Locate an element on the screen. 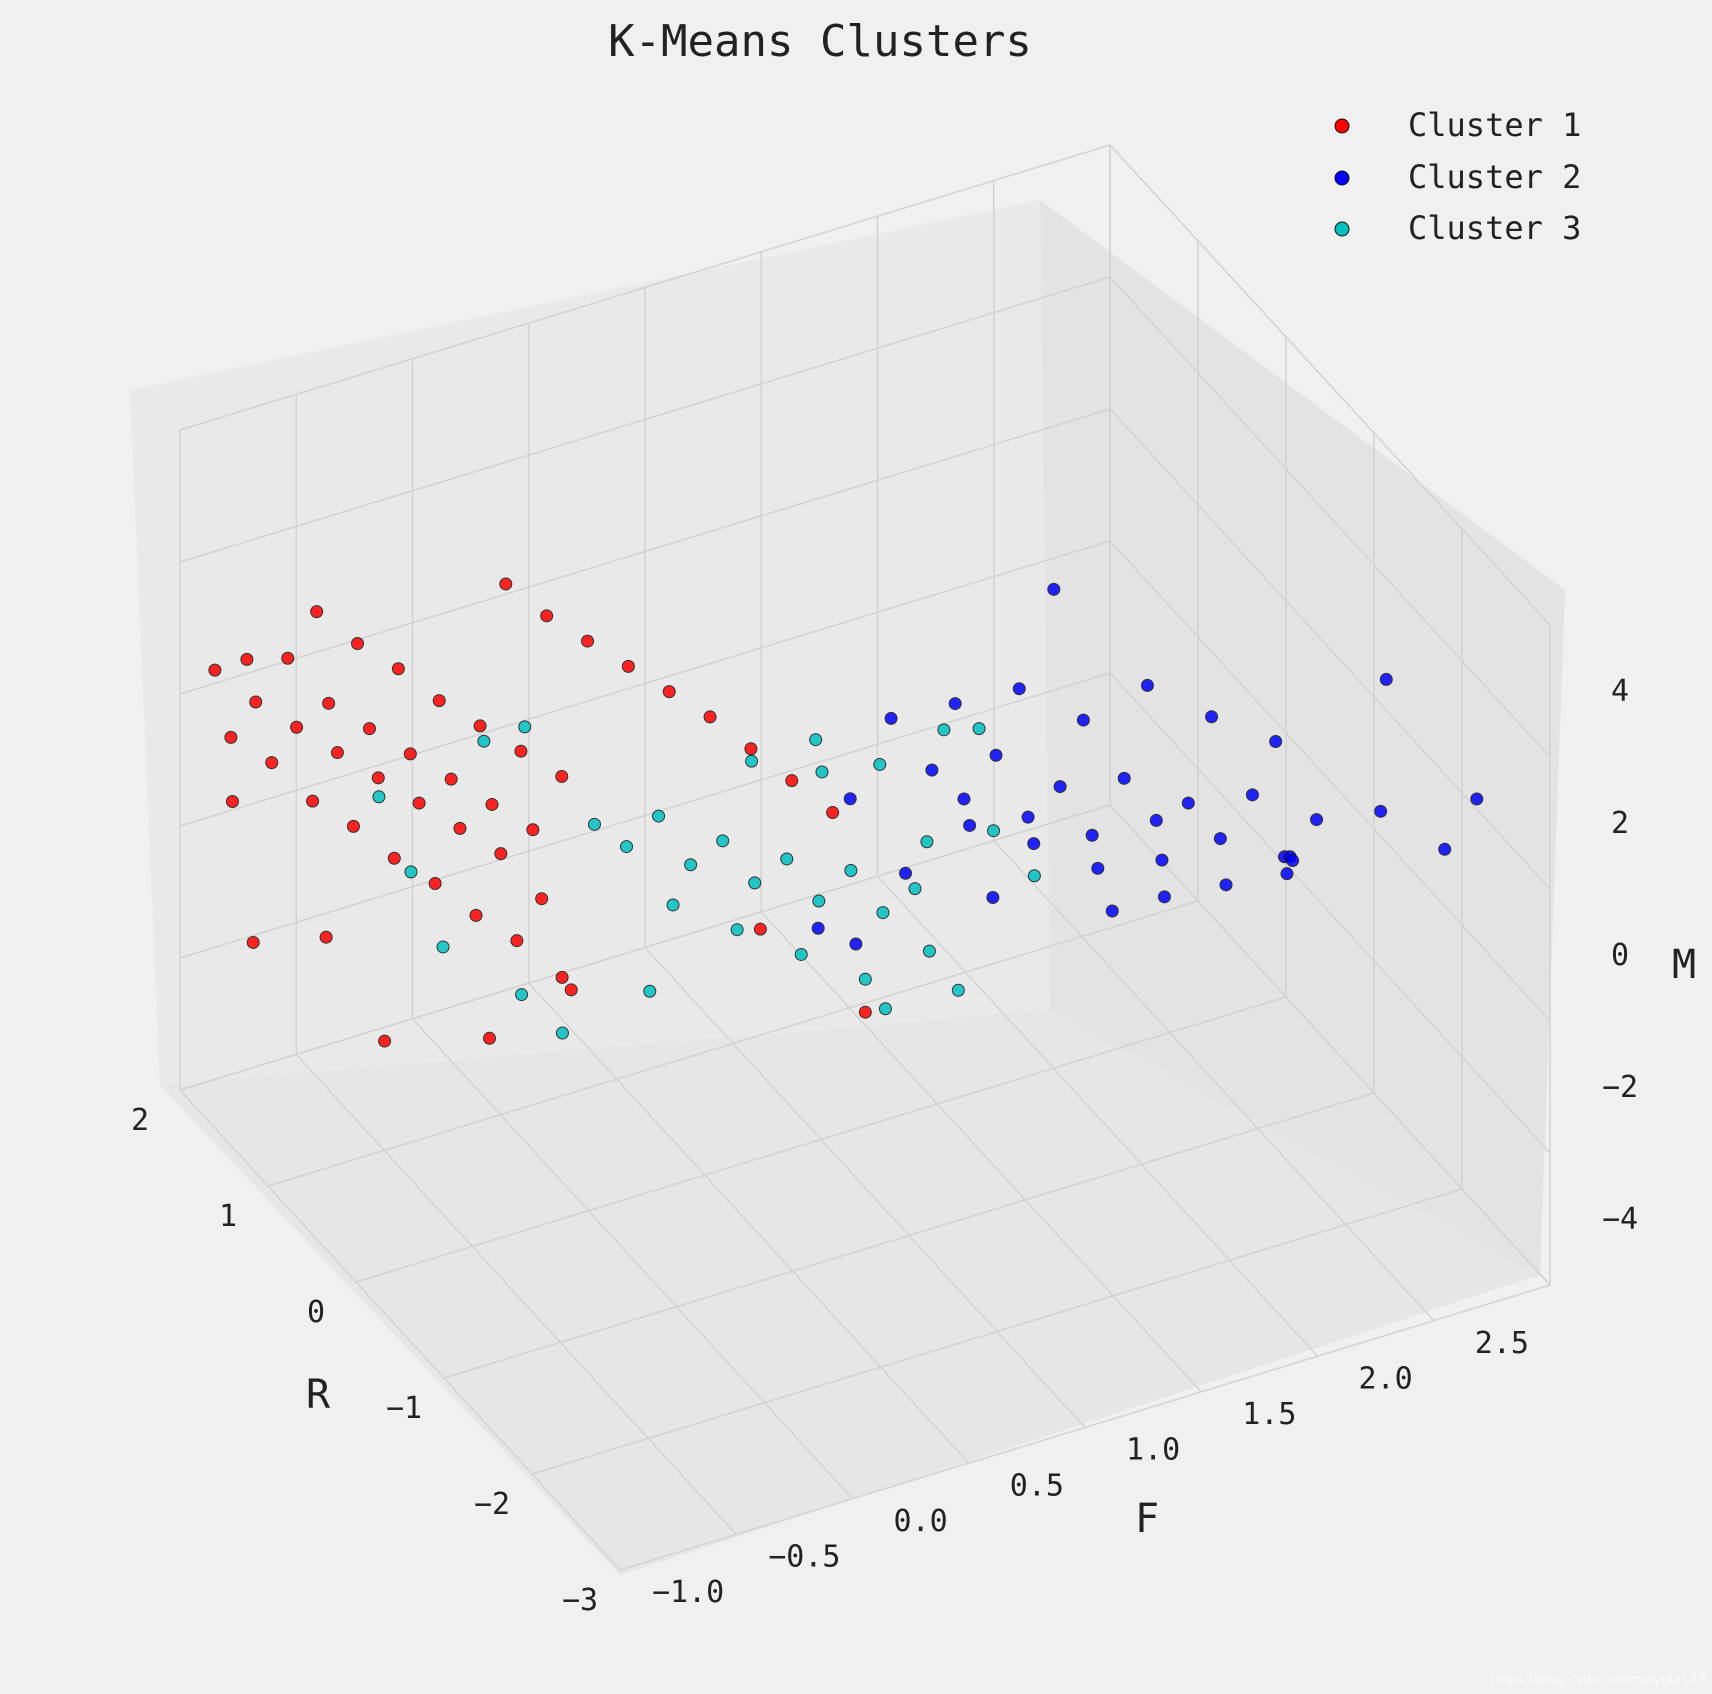 The height and width of the screenshot is (1694, 1712). z-tick-label: 2 is located at coordinates (1620, 823).